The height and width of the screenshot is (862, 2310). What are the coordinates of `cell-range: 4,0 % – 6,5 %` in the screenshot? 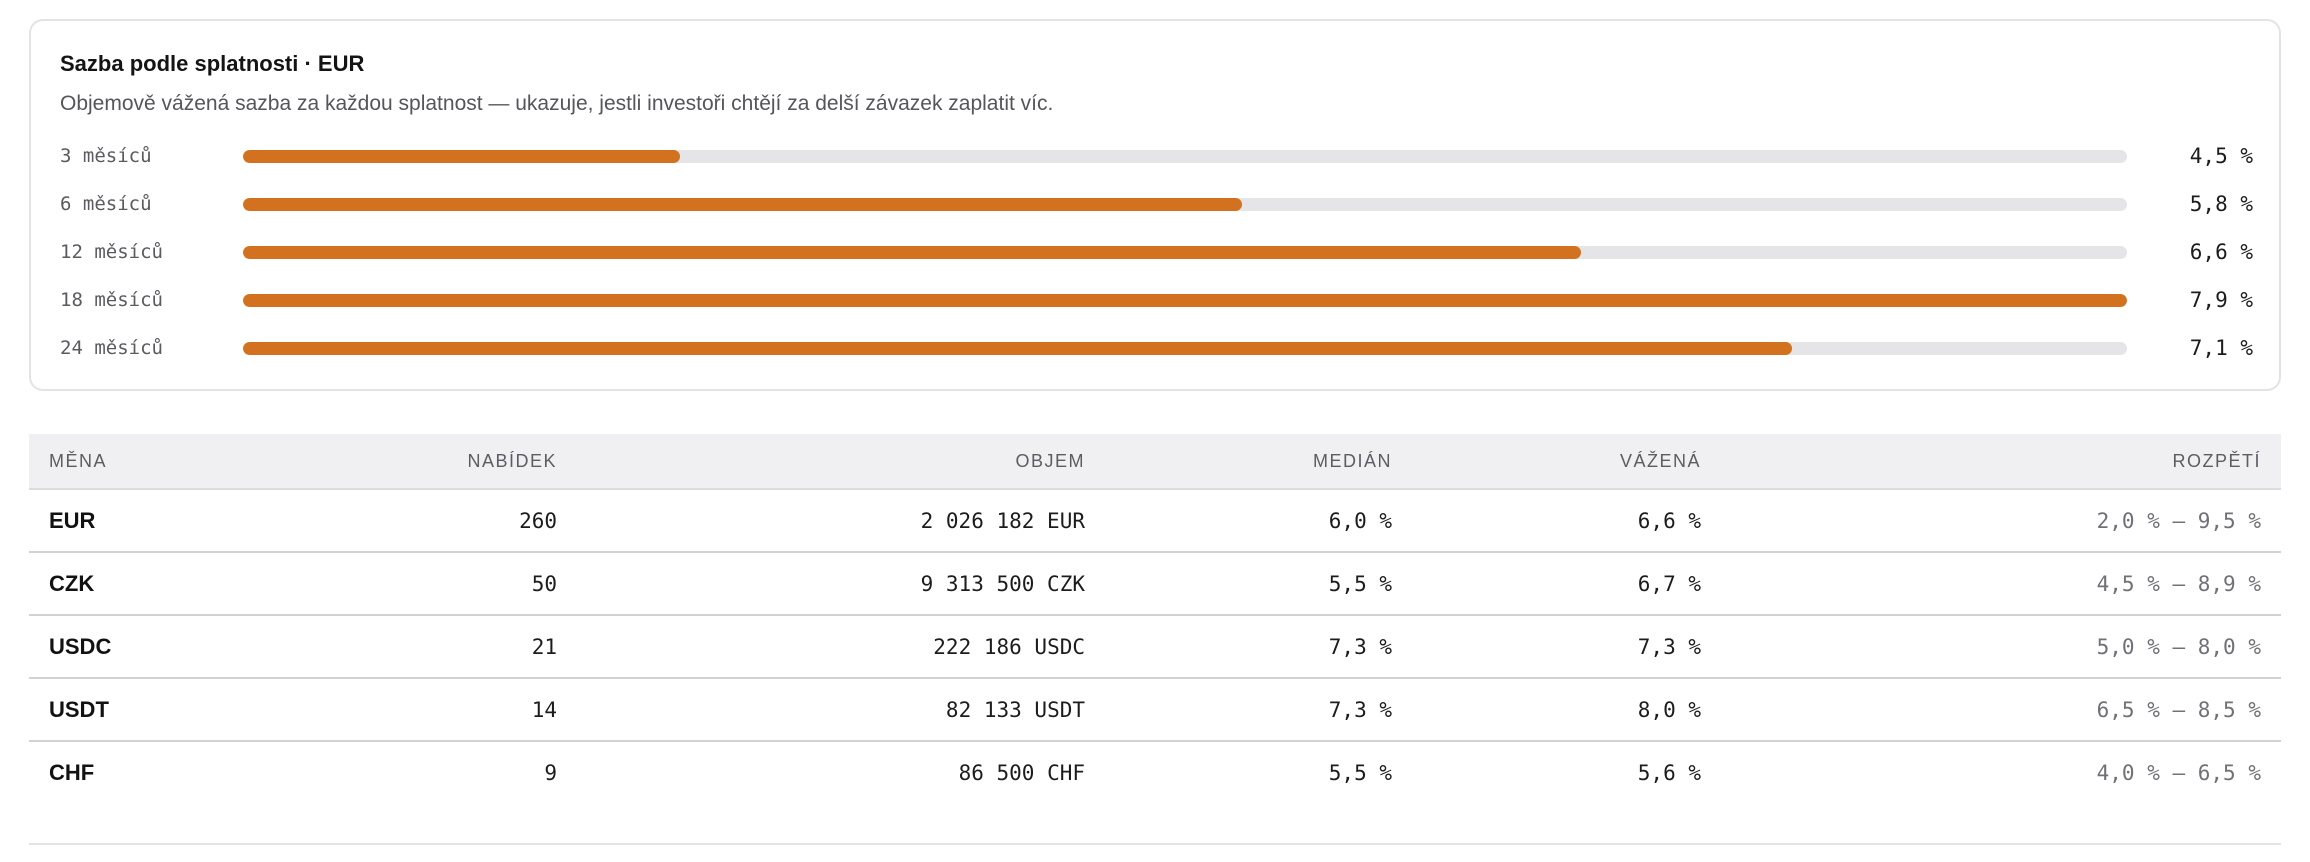 It's located at (2178, 772).